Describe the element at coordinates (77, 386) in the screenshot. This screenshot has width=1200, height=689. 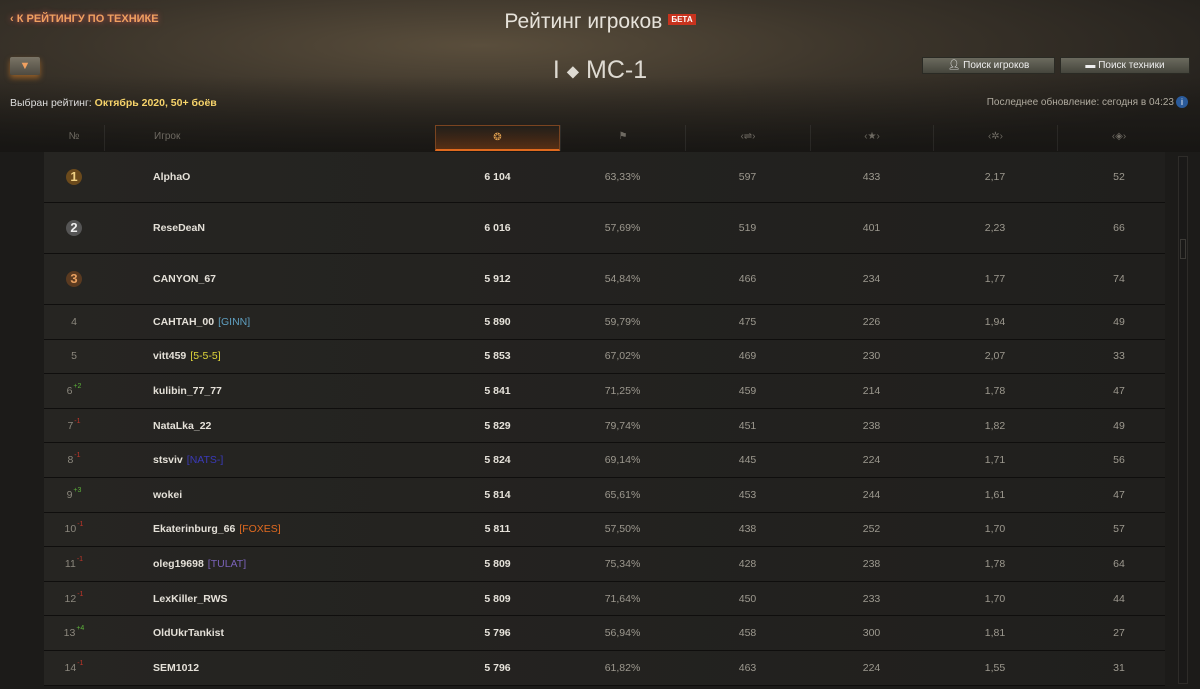
I see `rank-change: +2` at that location.